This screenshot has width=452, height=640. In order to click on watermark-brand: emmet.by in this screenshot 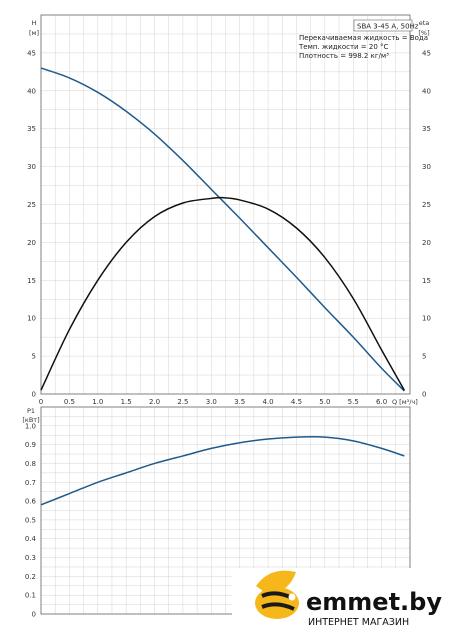, I will do `click(374, 602)`.